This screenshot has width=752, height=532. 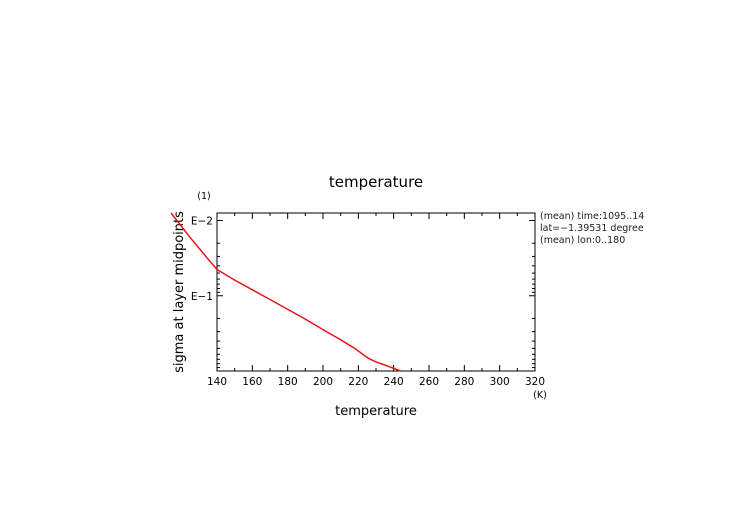 I want to click on x-tick-label: 260, so click(x=429, y=382).